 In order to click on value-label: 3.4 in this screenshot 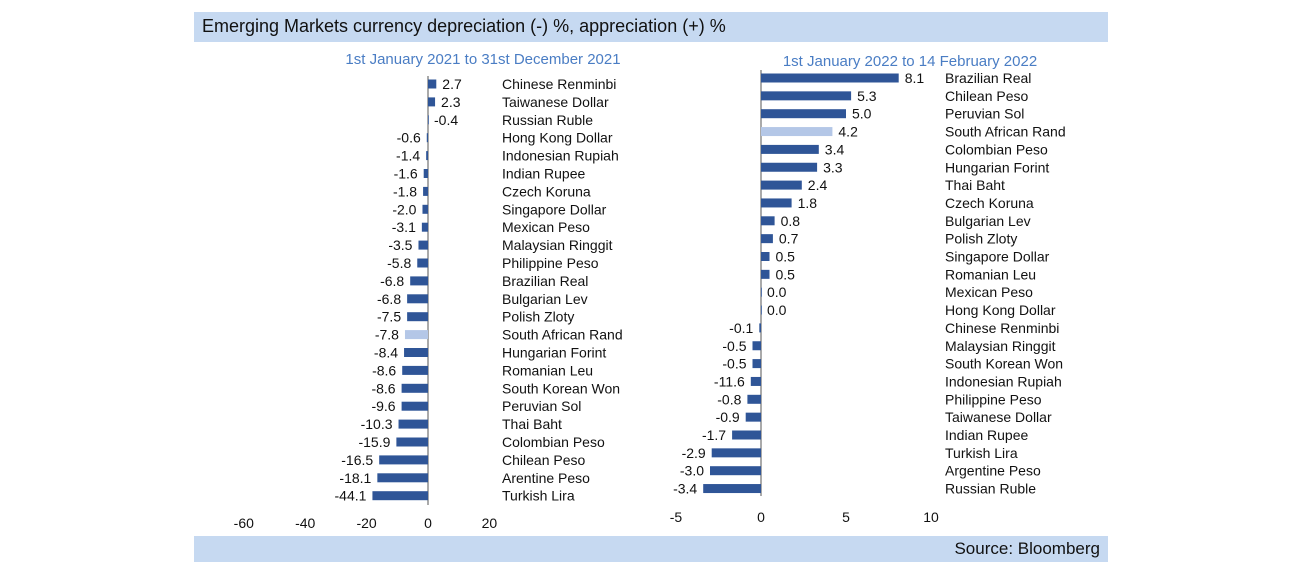, I will do `click(835, 149)`.